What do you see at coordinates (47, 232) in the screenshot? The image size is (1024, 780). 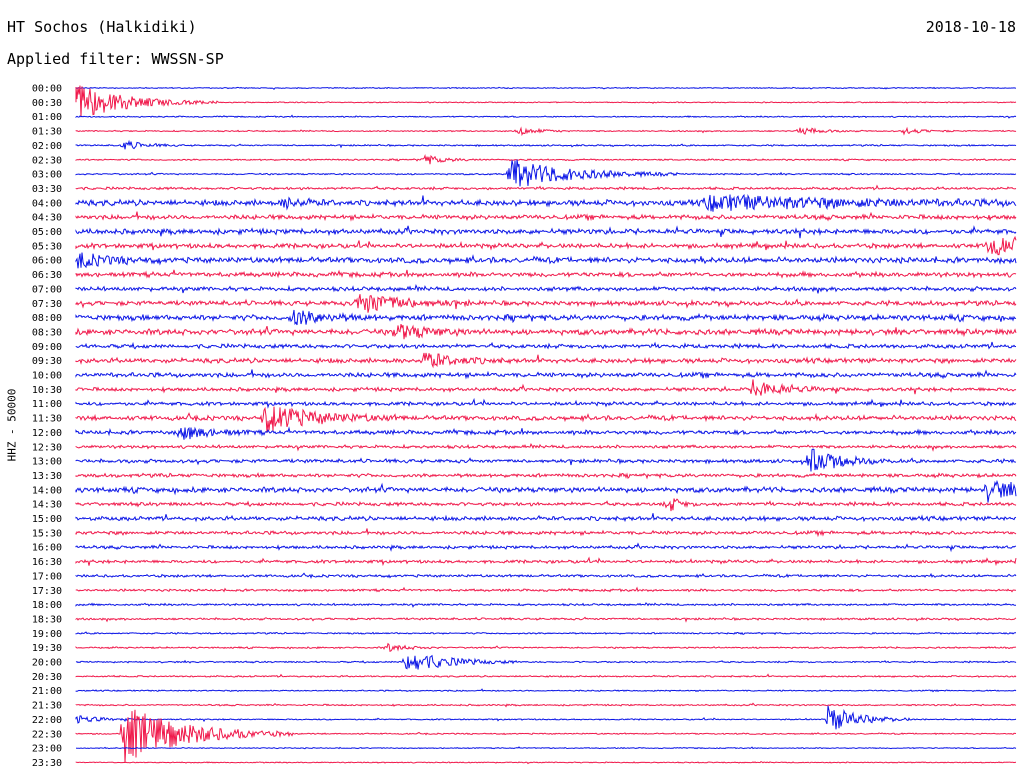 I see `time-label: 05:00` at bounding box center [47, 232].